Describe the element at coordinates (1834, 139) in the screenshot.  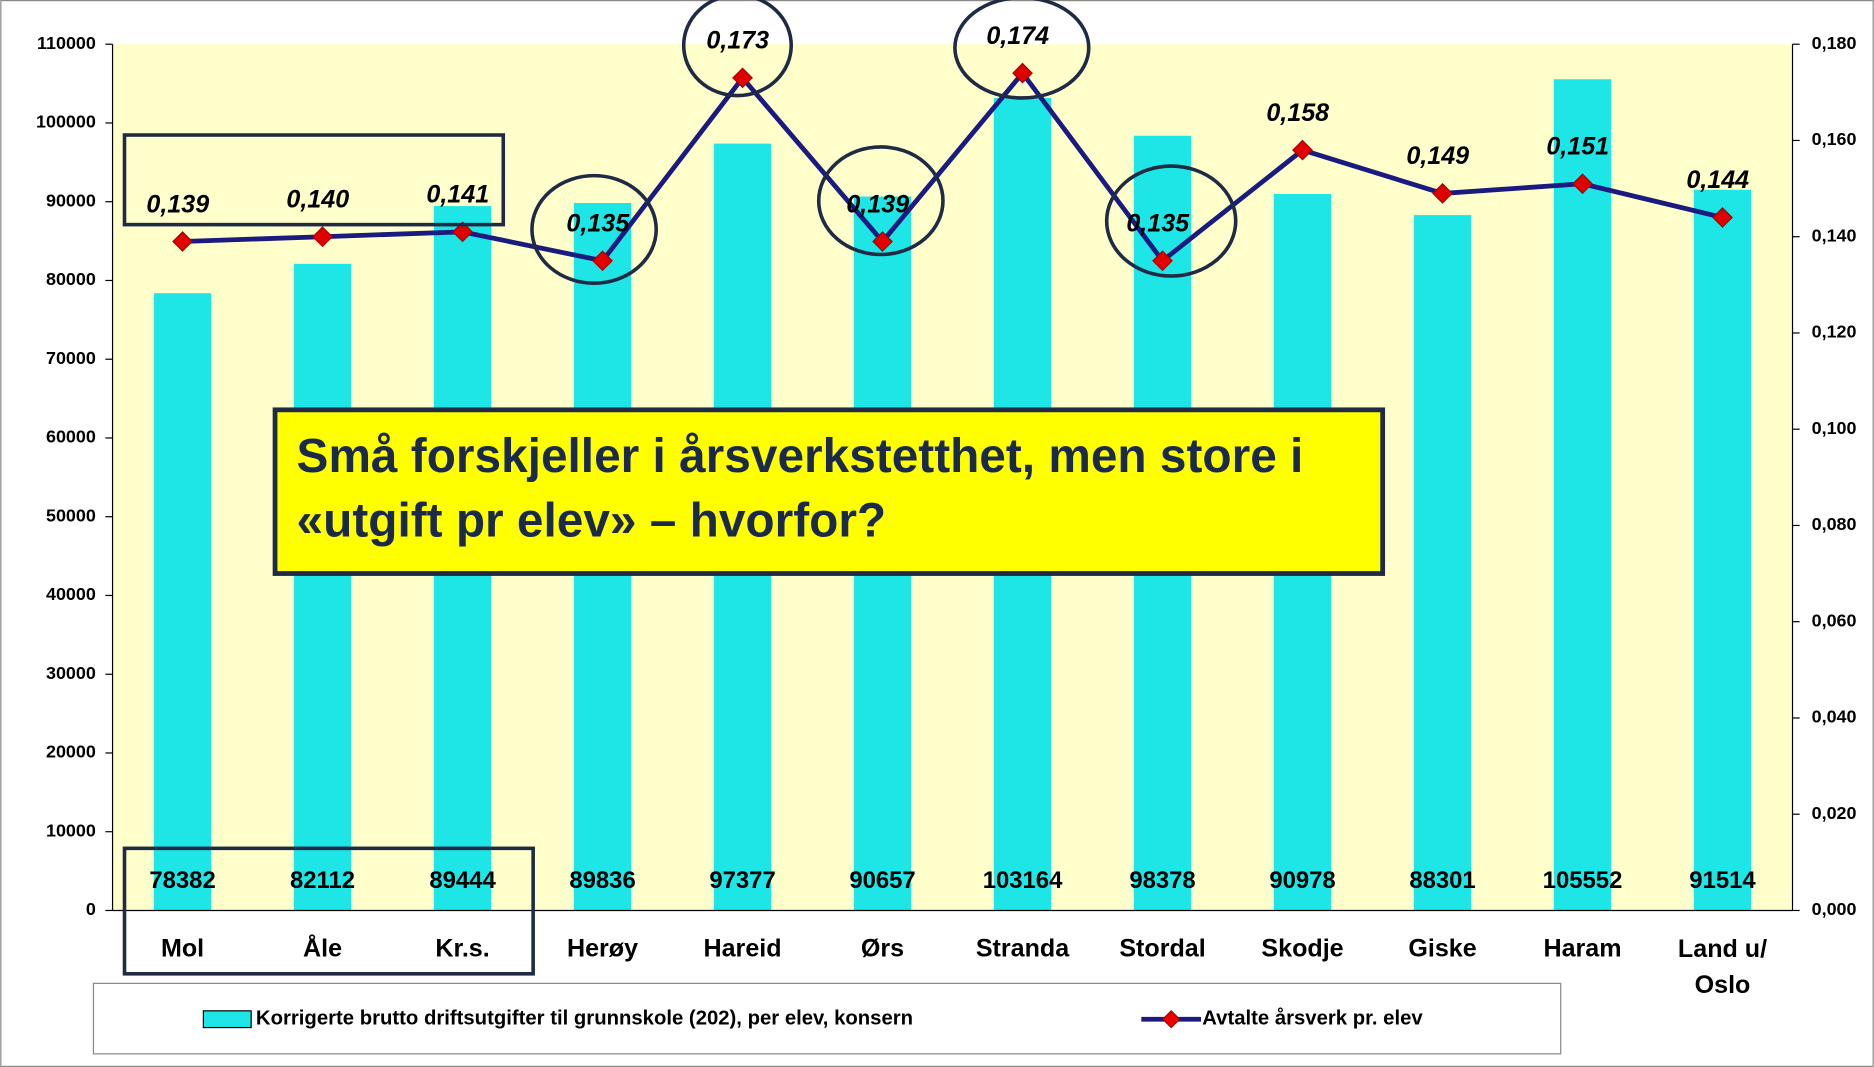
I see `y2-tick-label: 0,160` at that location.